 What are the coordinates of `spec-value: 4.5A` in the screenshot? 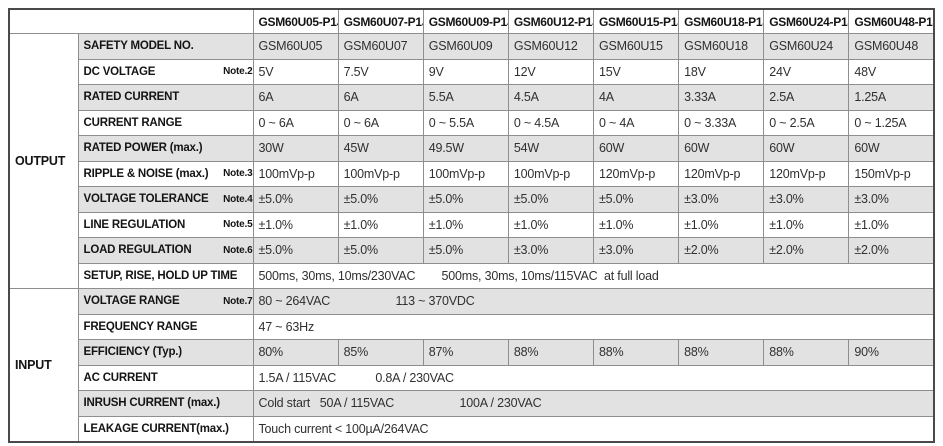 It's located at (551, 97).